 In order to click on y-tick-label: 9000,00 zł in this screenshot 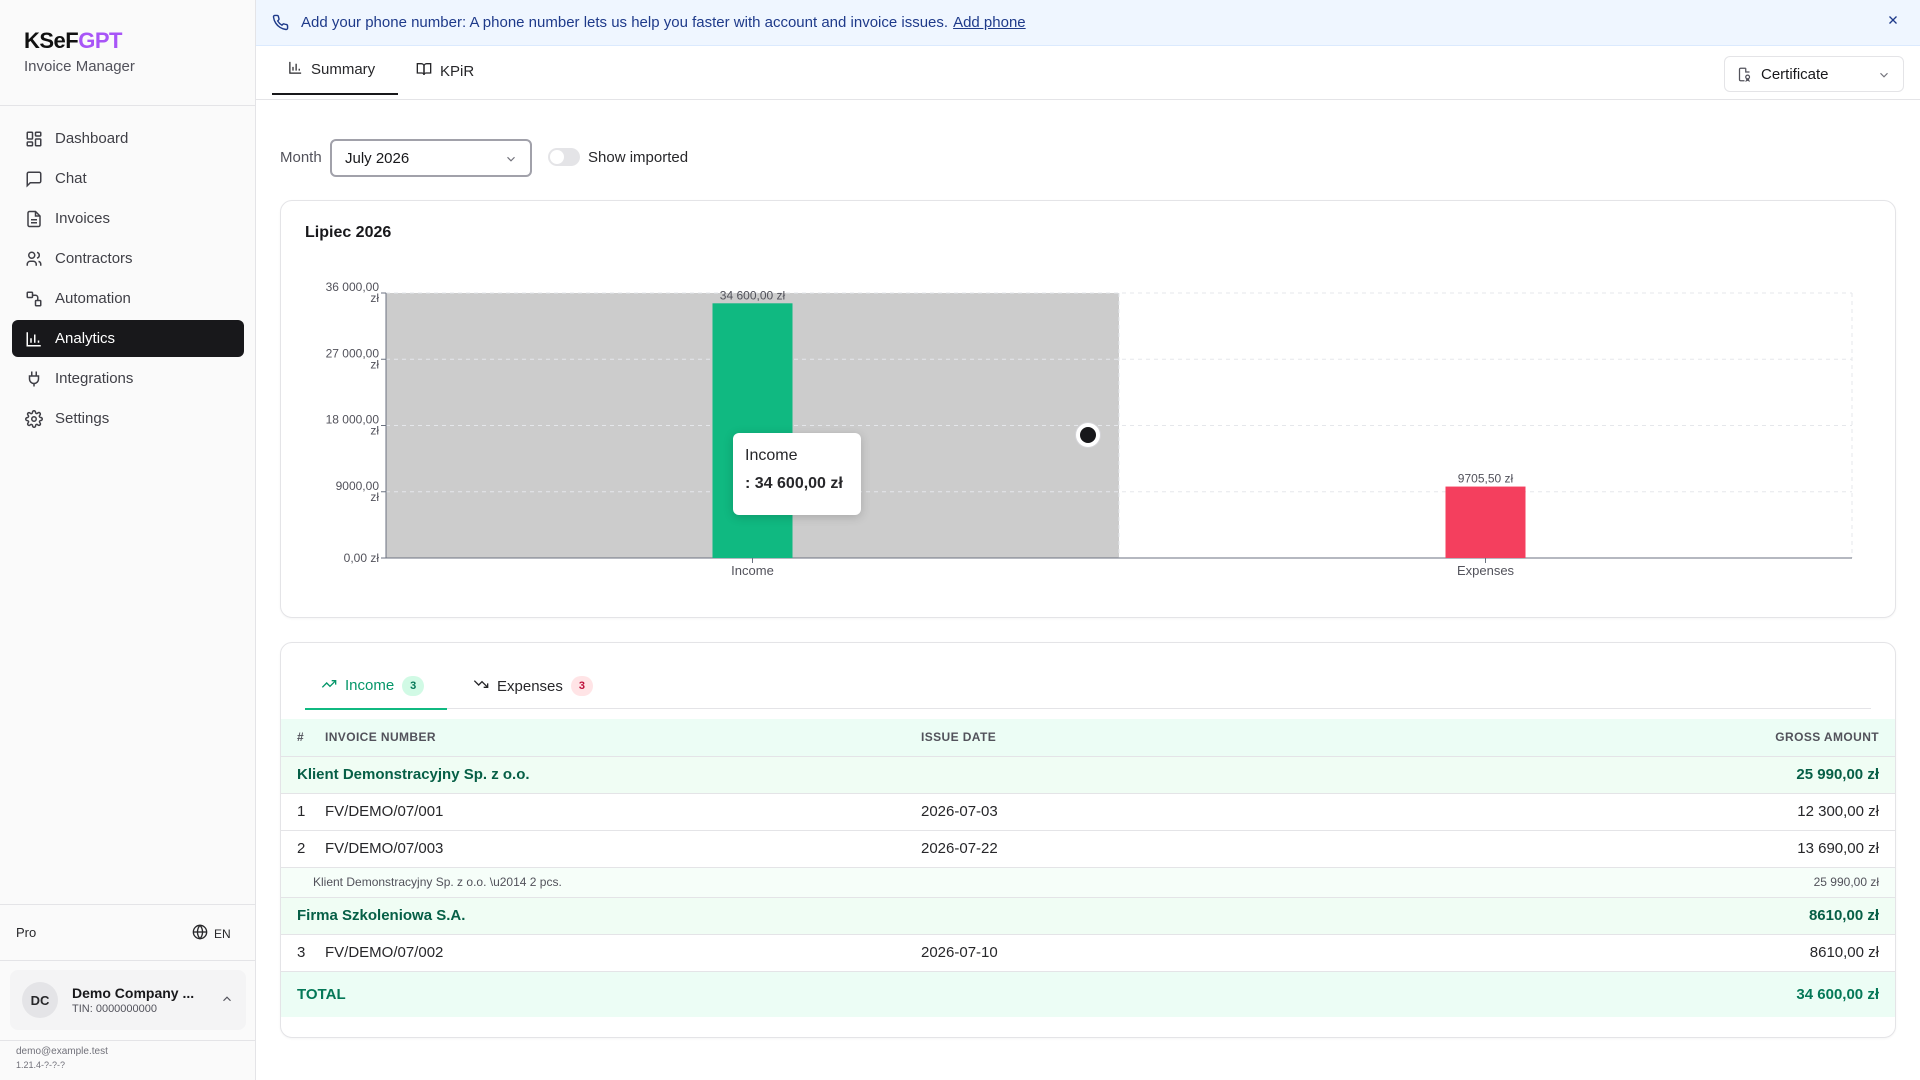, I will do `click(358, 491)`.